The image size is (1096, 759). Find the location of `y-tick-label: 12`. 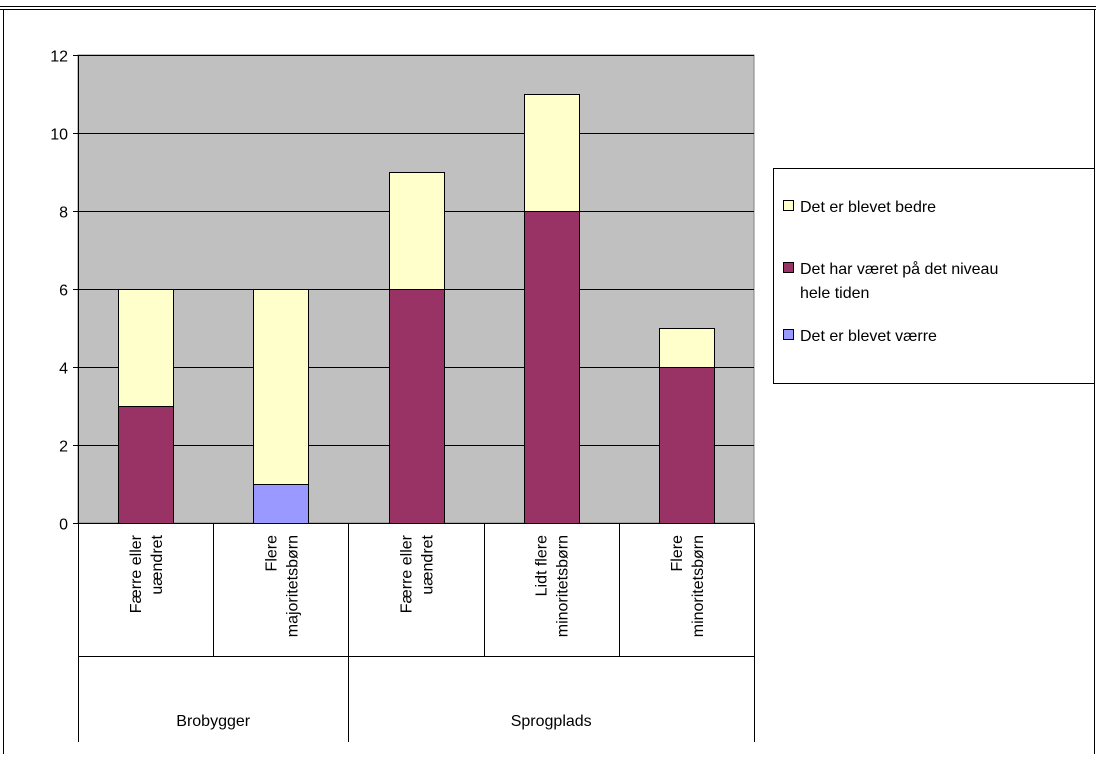

y-tick-label: 12 is located at coordinates (59, 57).